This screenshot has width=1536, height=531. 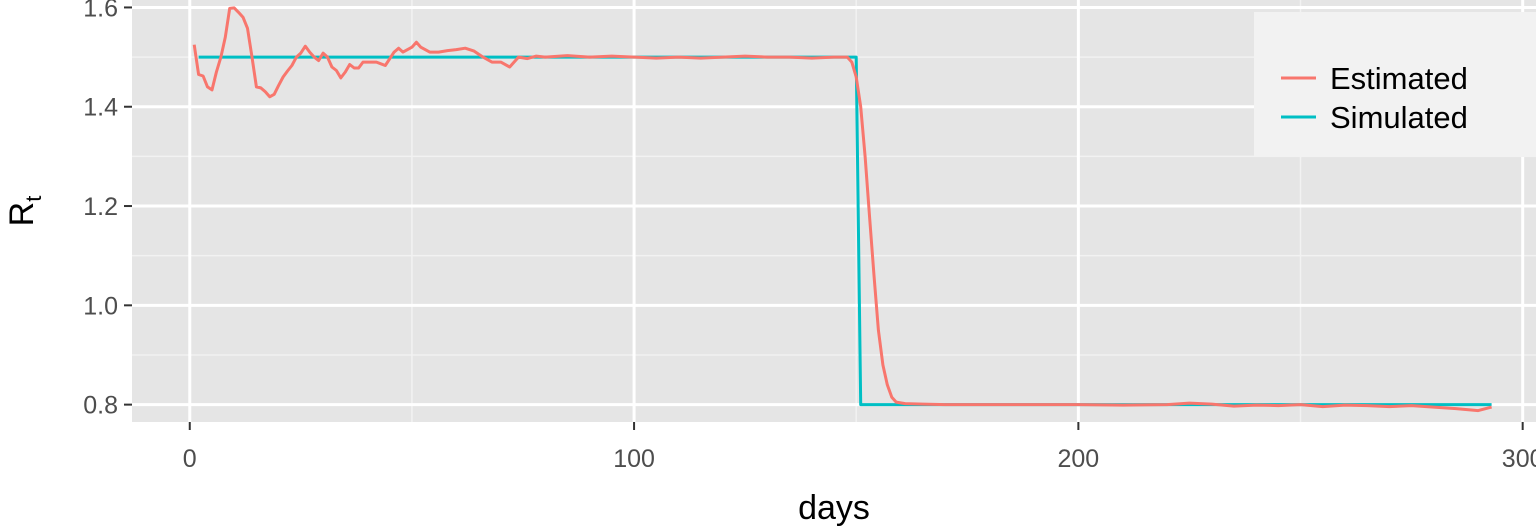 What do you see at coordinates (100, 406) in the screenshot?
I see `y-tick-label: 0.8` at bounding box center [100, 406].